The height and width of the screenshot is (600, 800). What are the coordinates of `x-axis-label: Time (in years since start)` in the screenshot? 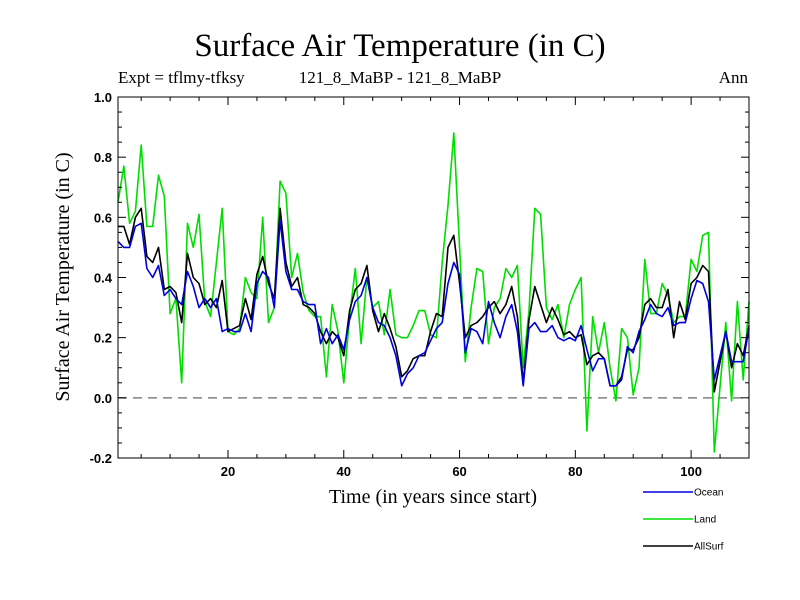 It's located at (433, 497).